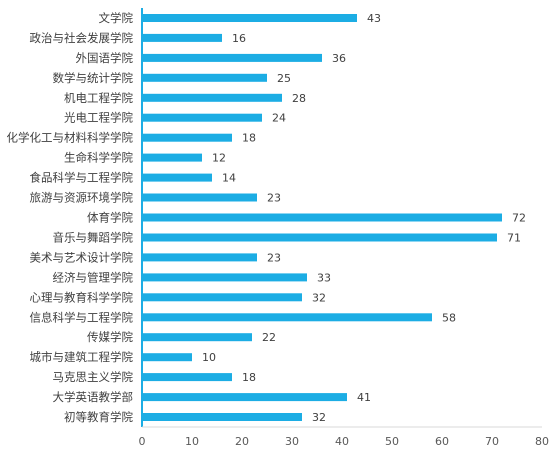 This screenshot has height=451, width=551. I want to click on category-label: 政治与社会发展学院, so click(82, 38).